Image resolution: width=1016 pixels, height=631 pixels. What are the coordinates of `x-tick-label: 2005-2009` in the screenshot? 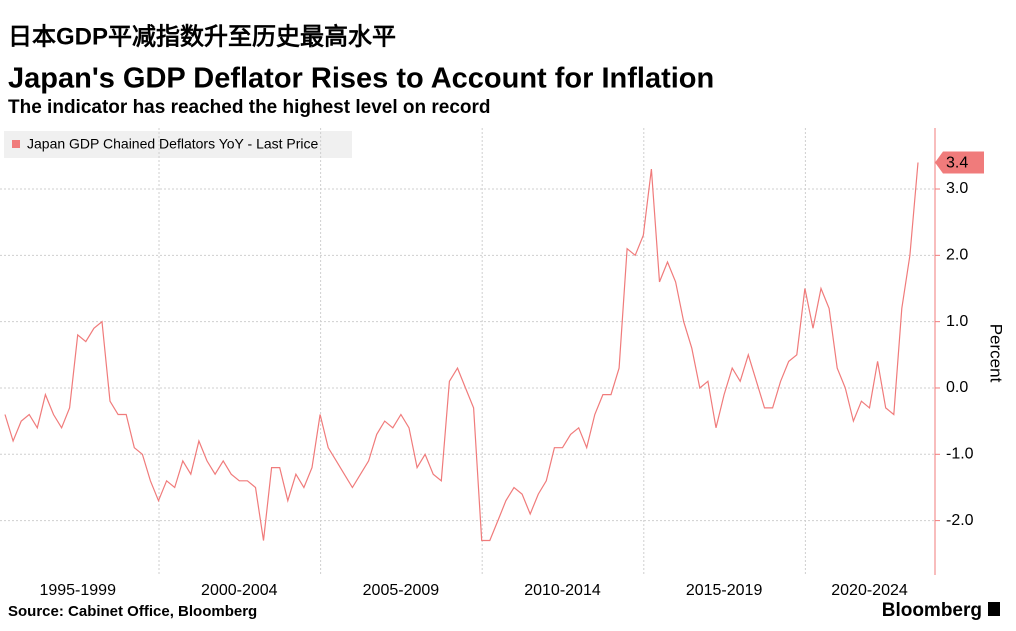 It's located at (401, 590).